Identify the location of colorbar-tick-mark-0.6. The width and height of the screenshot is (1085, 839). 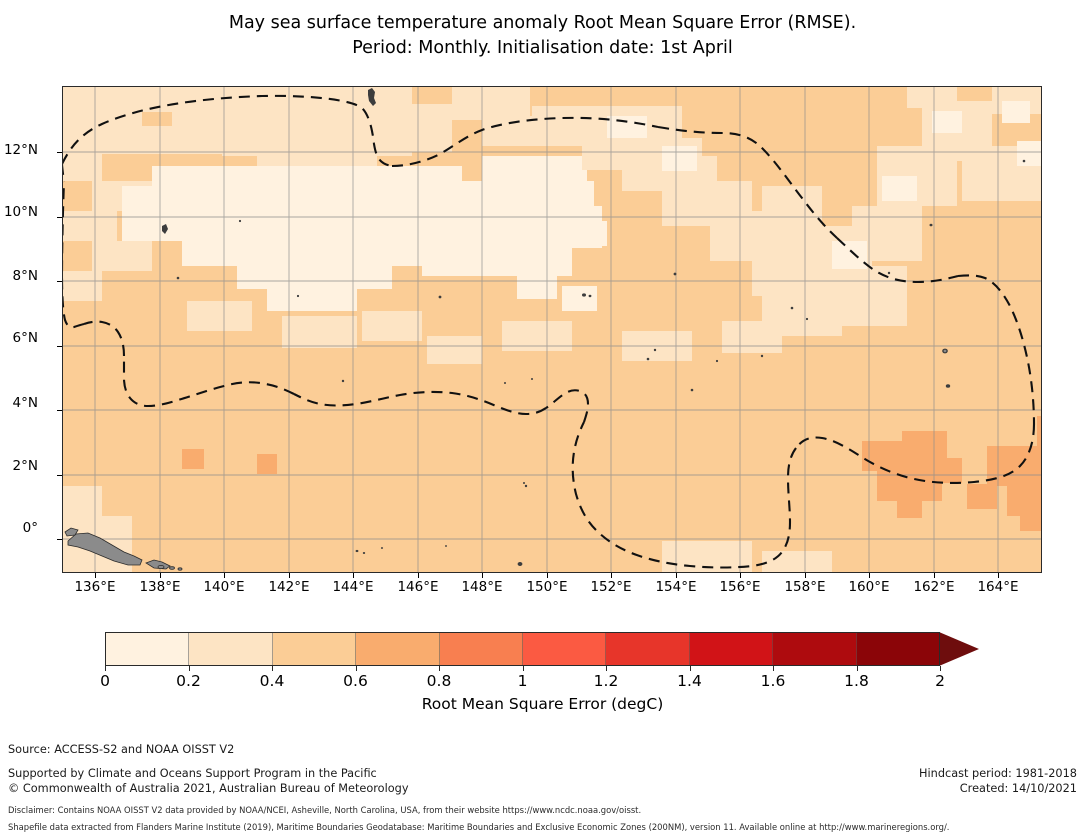
(356, 668).